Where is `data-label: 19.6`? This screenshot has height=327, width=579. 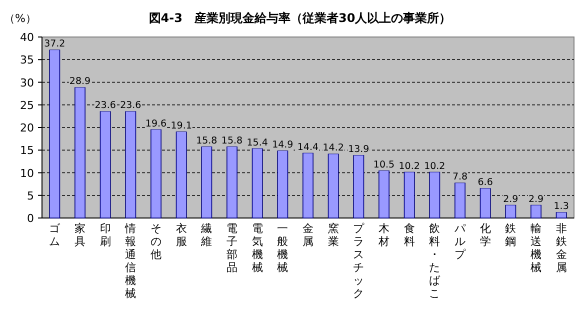 data-label: 19.6 is located at coordinates (156, 124).